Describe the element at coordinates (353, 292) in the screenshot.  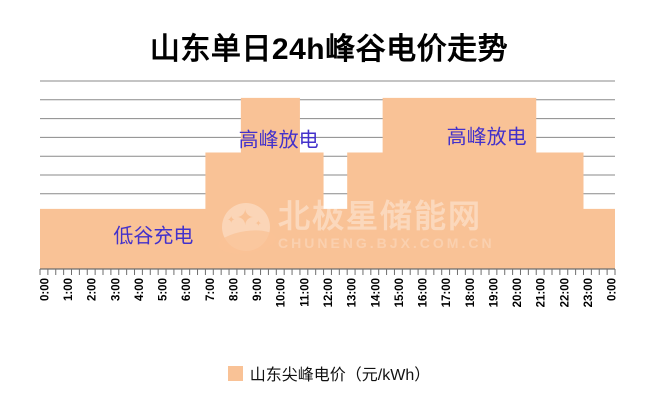
I see `x-tick-label: 13:00` at that location.